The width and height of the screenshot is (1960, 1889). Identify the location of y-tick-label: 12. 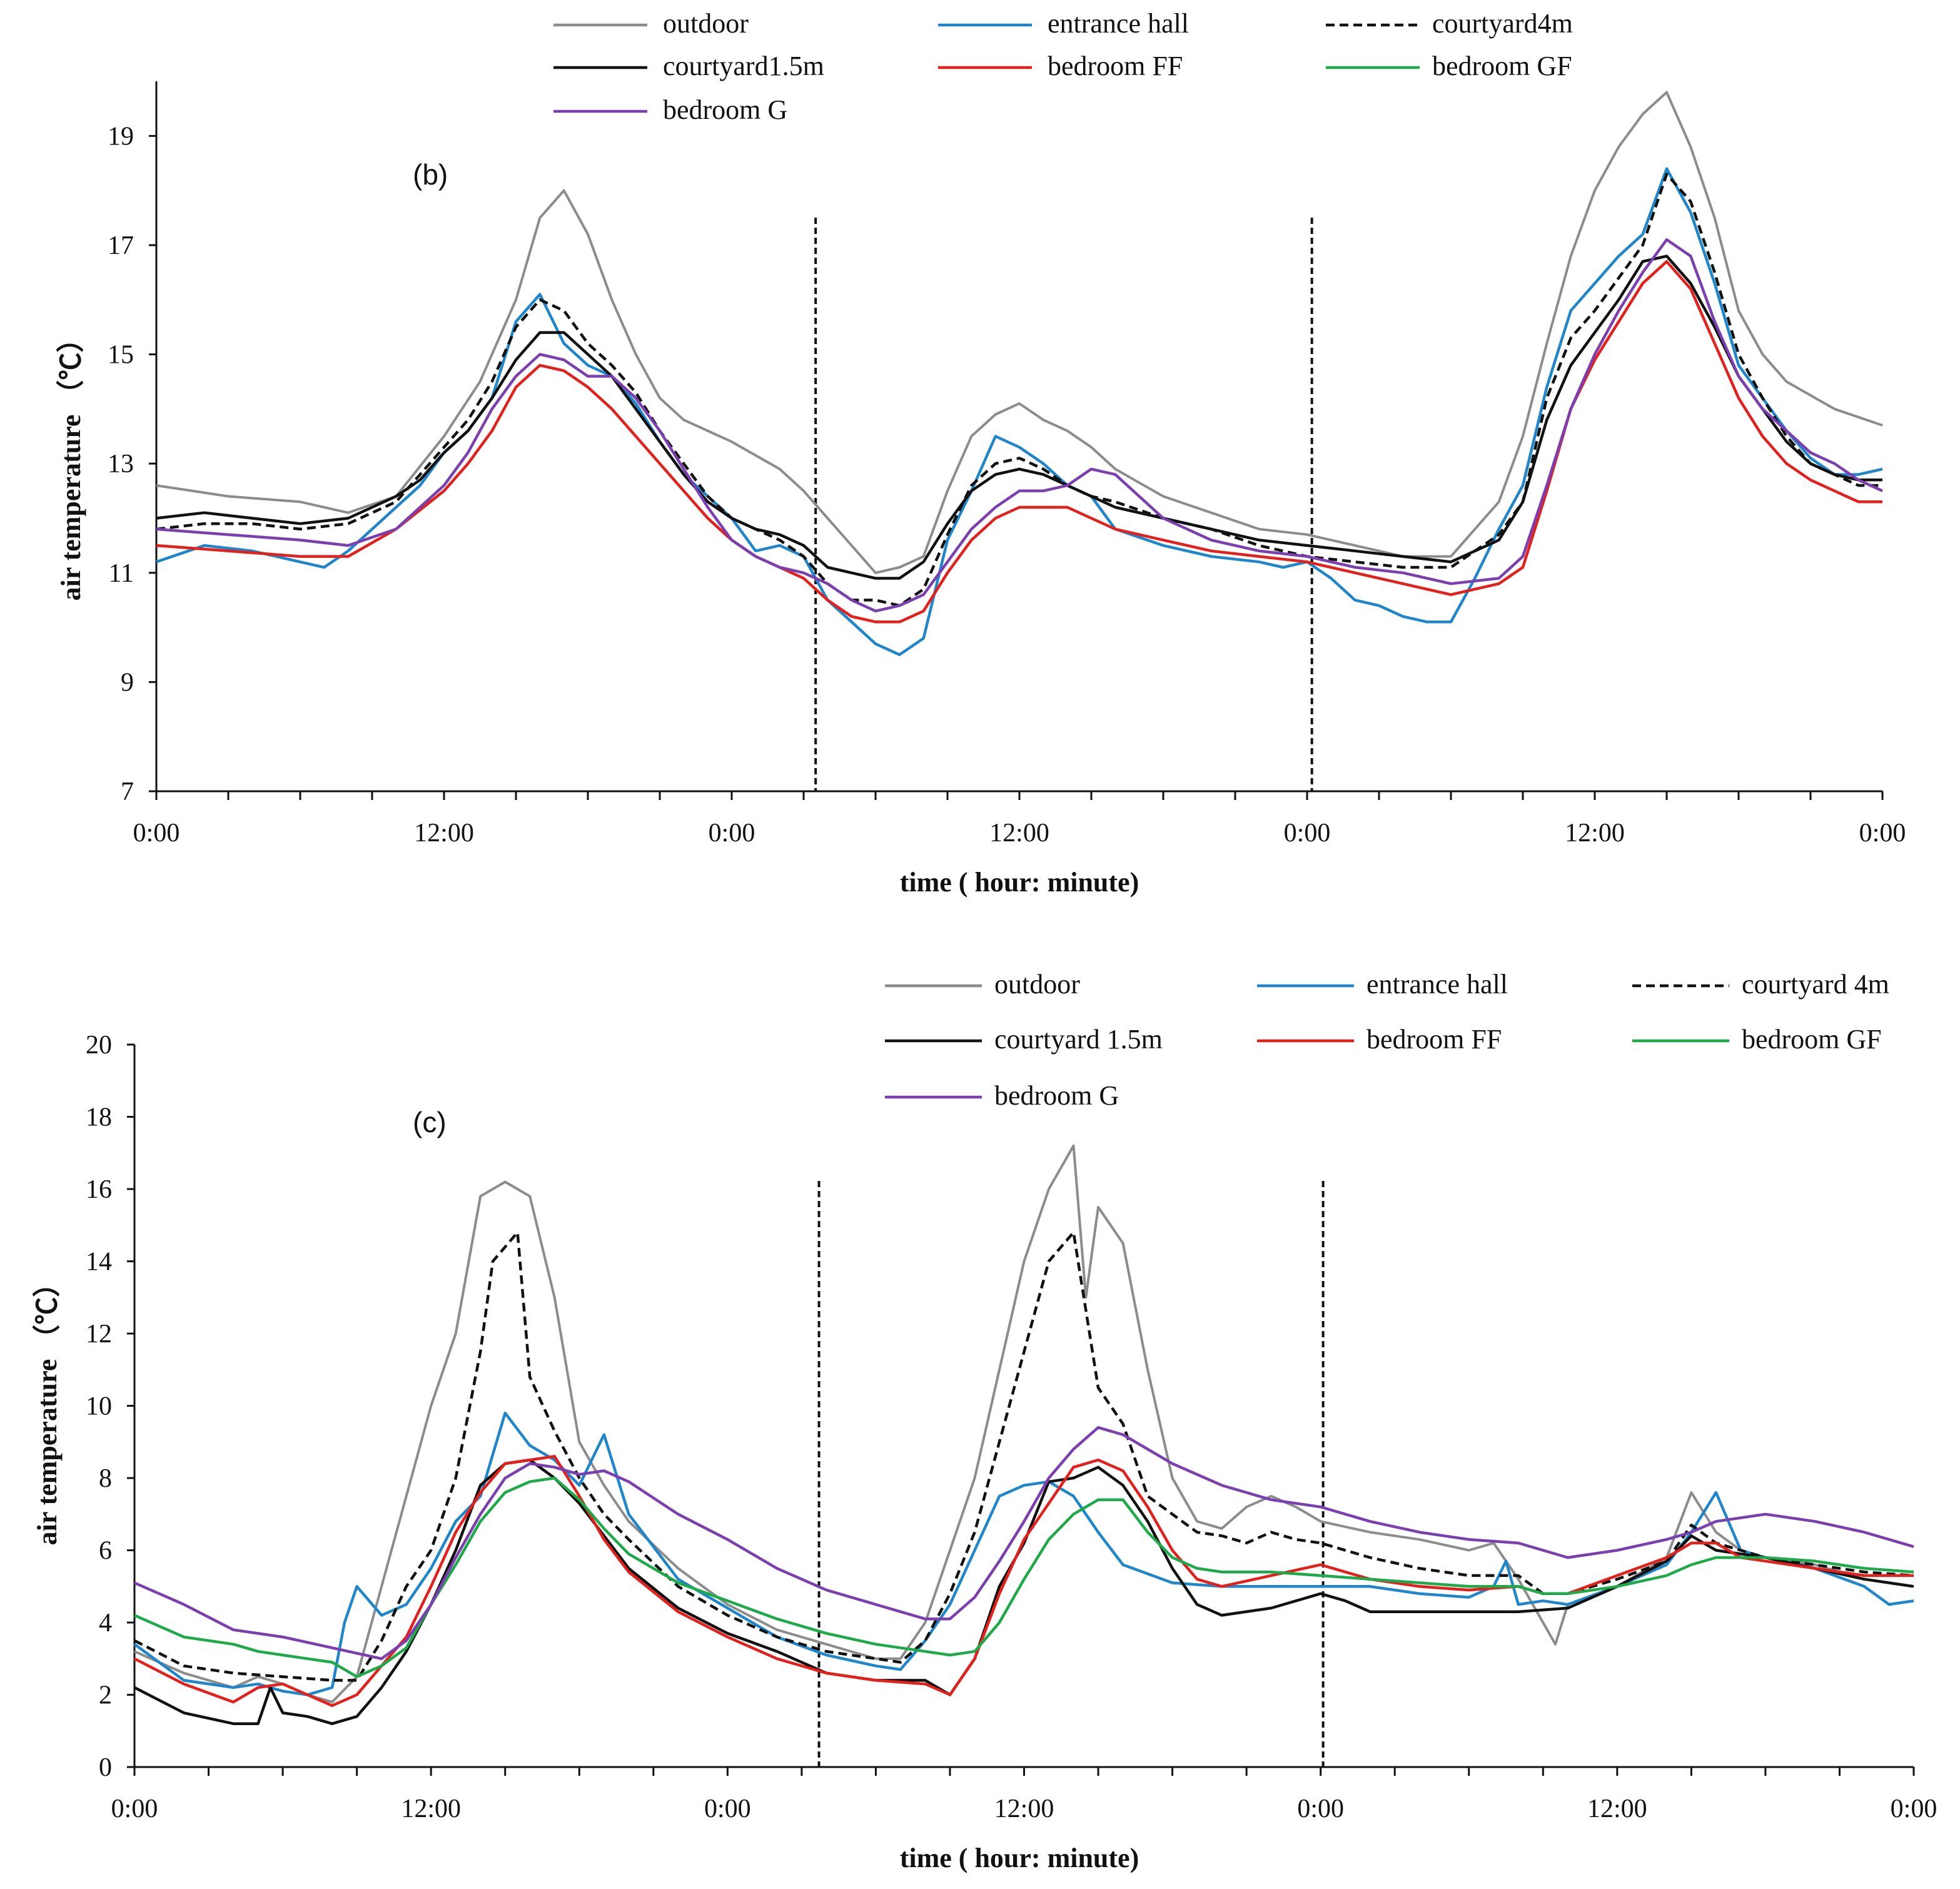
(99, 1334).